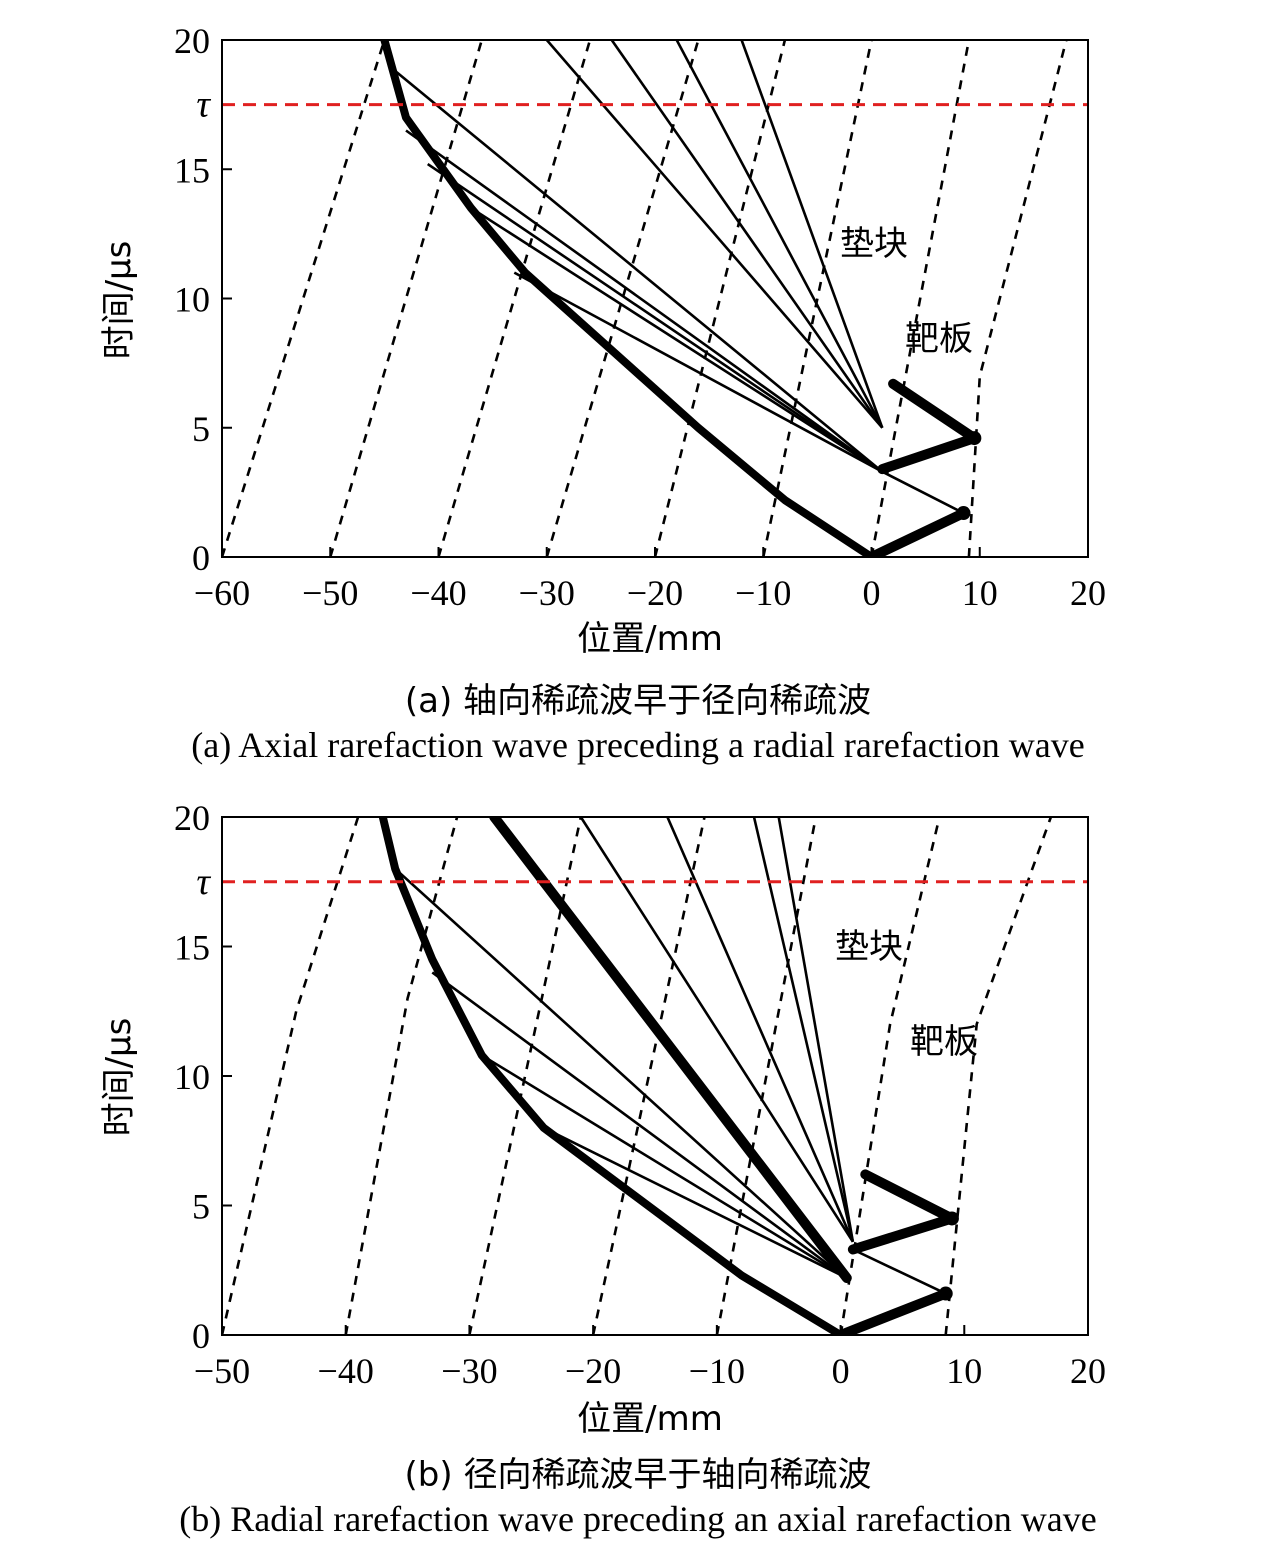 This screenshot has width=1276, height=1551. What do you see at coordinates (469, 1371) in the screenshot?
I see `x-tick-label-2: −30` at bounding box center [469, 1371].